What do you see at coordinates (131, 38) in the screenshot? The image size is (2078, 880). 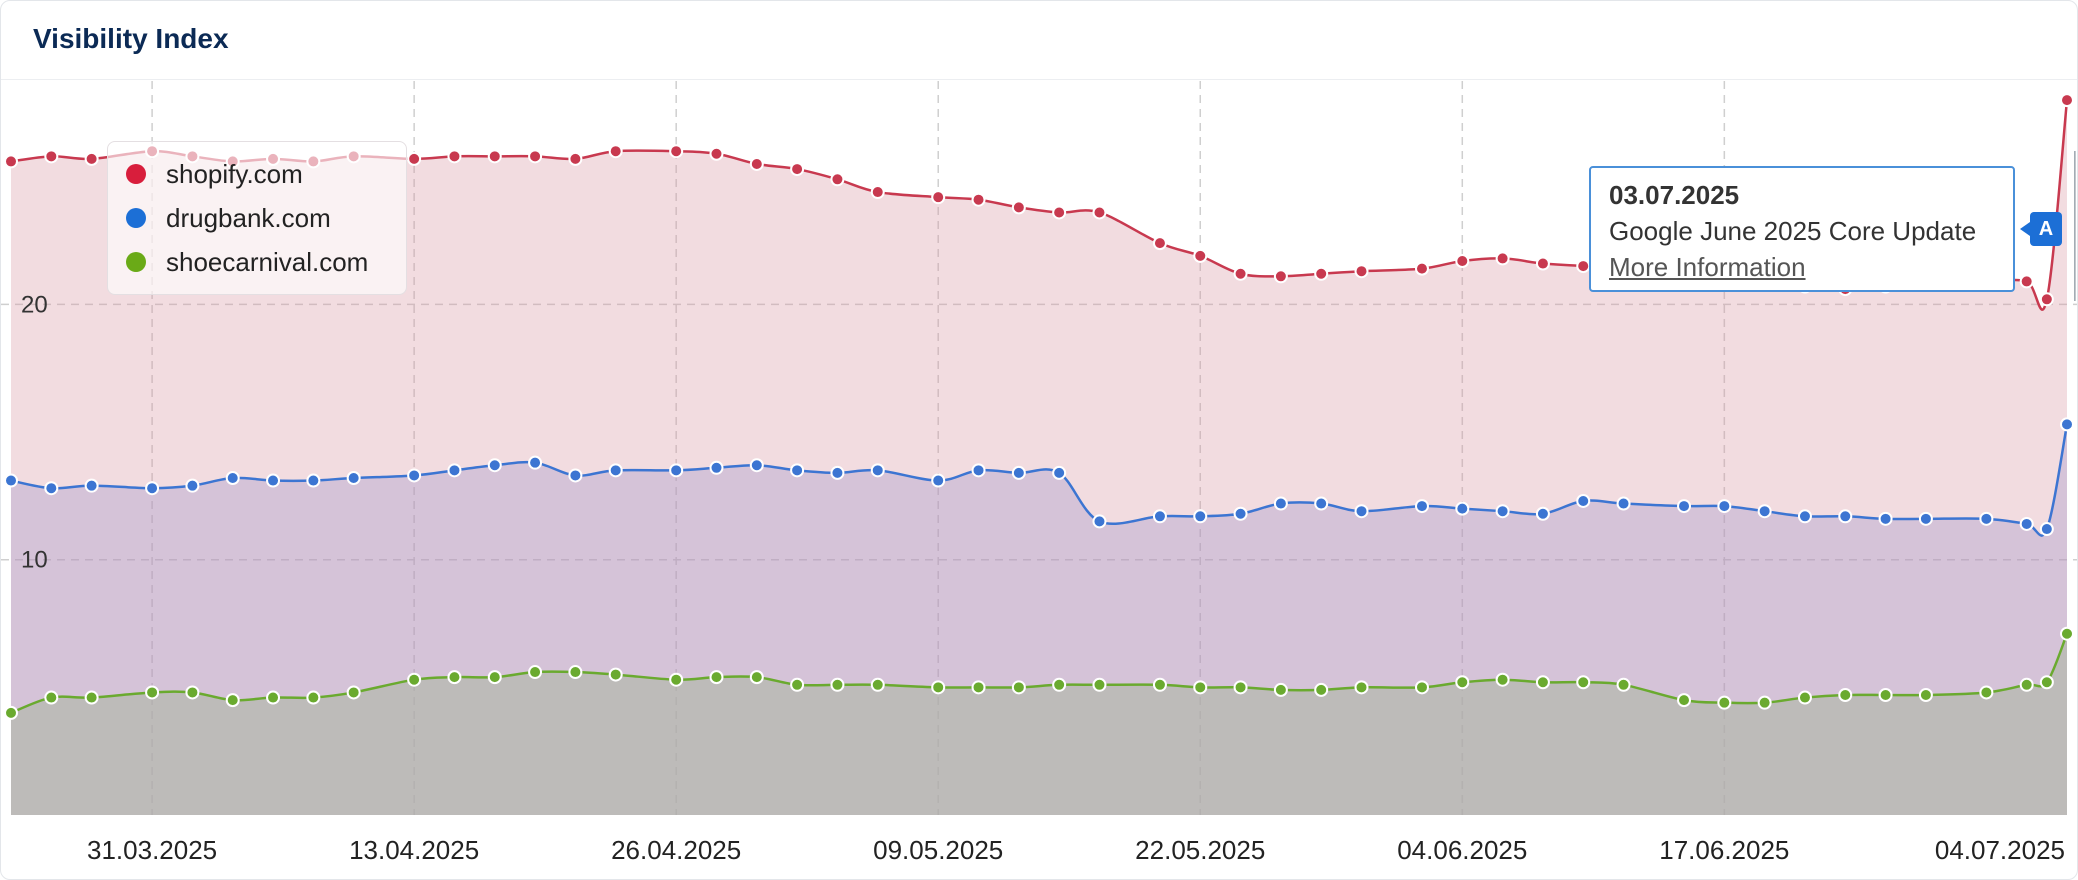 I see `card-title: Visibility Index` at bounding box center [131, 38].